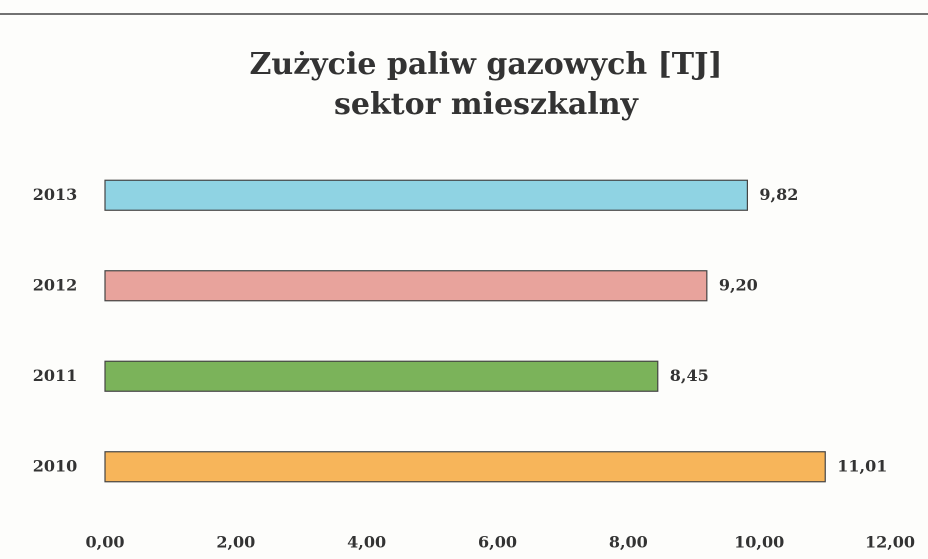 The height and width of the screenshot is (559, 928). I want to click on value-label: 9,20, so click(738, 284).